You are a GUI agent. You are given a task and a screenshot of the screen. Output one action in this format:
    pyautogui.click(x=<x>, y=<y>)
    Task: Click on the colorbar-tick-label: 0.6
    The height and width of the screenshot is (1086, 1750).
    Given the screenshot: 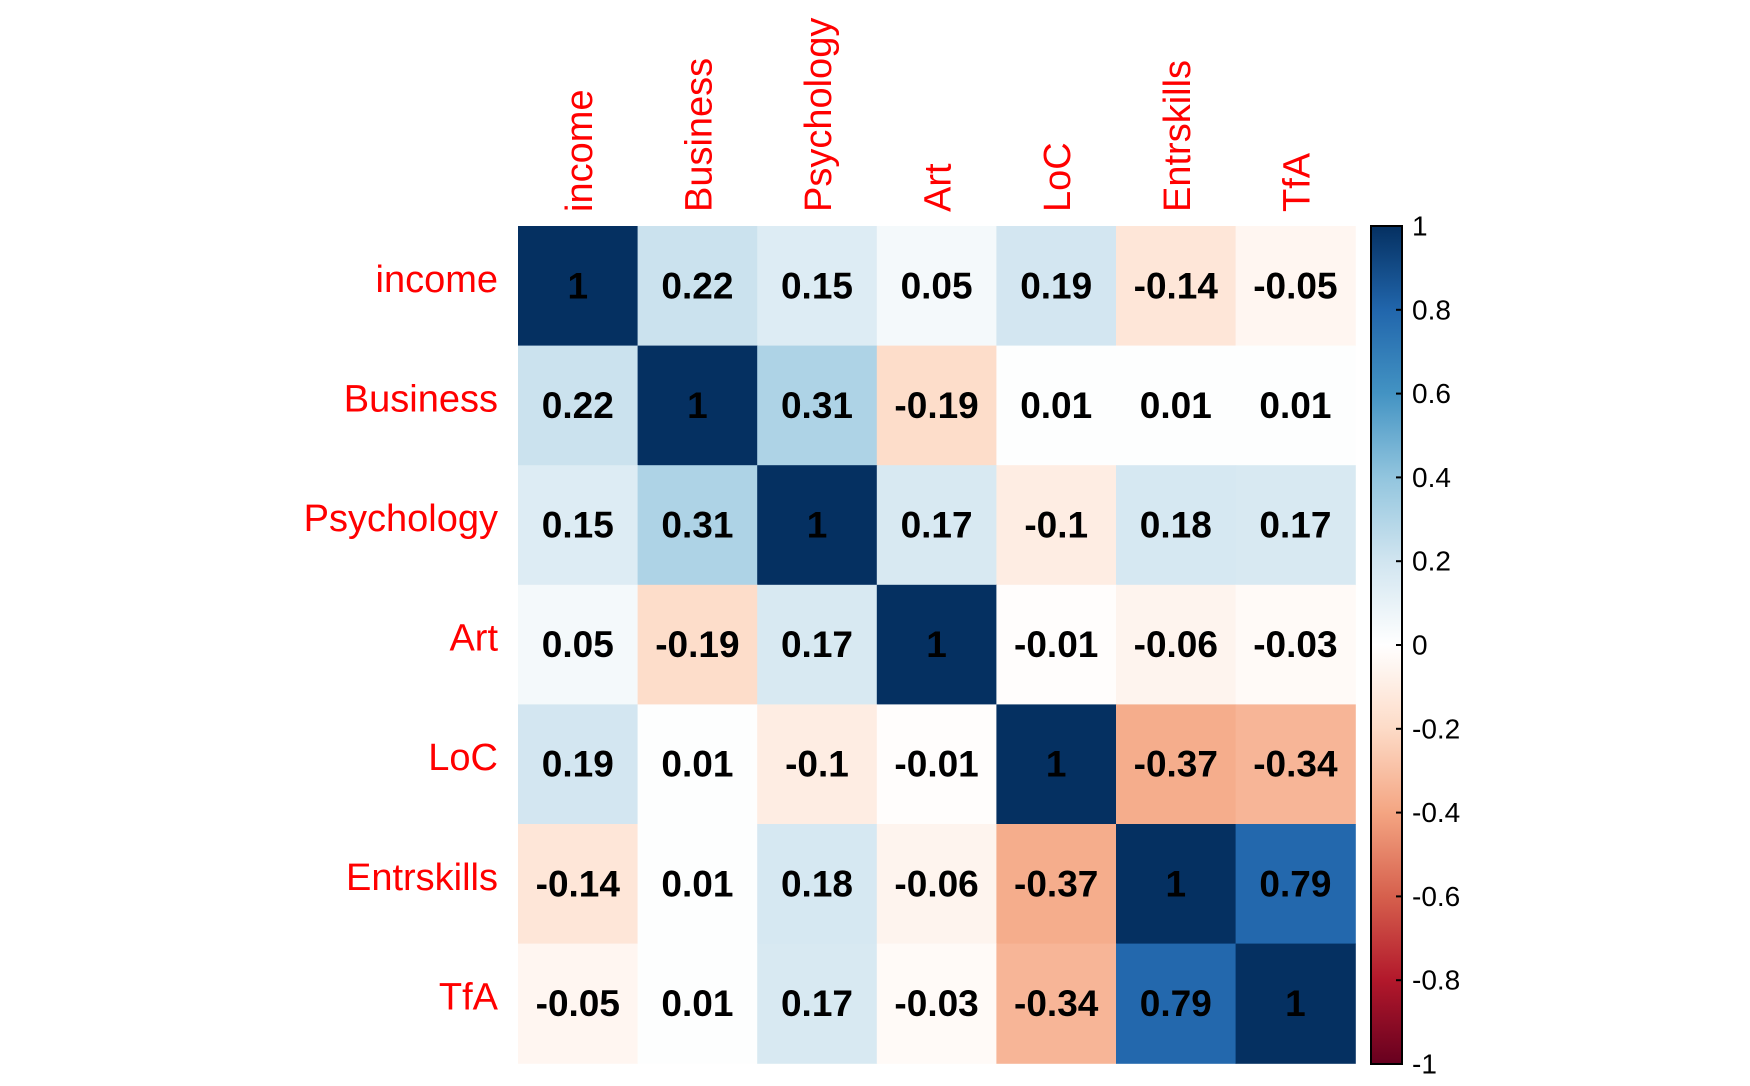 What is the action you would take?
    pyautogui.click(x=1431, y=393)
    